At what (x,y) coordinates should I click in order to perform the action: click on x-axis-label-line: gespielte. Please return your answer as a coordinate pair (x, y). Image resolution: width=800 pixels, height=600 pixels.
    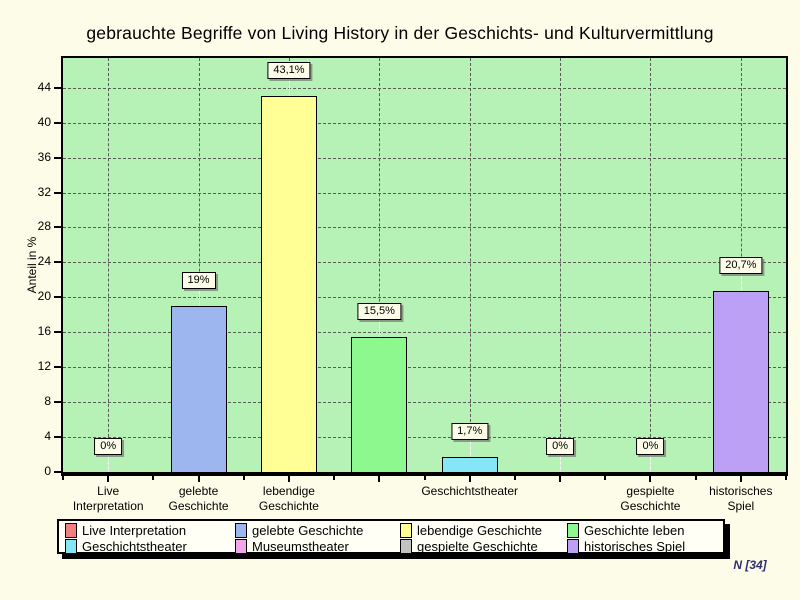
    Looking at the image, I should click on (650, 491).